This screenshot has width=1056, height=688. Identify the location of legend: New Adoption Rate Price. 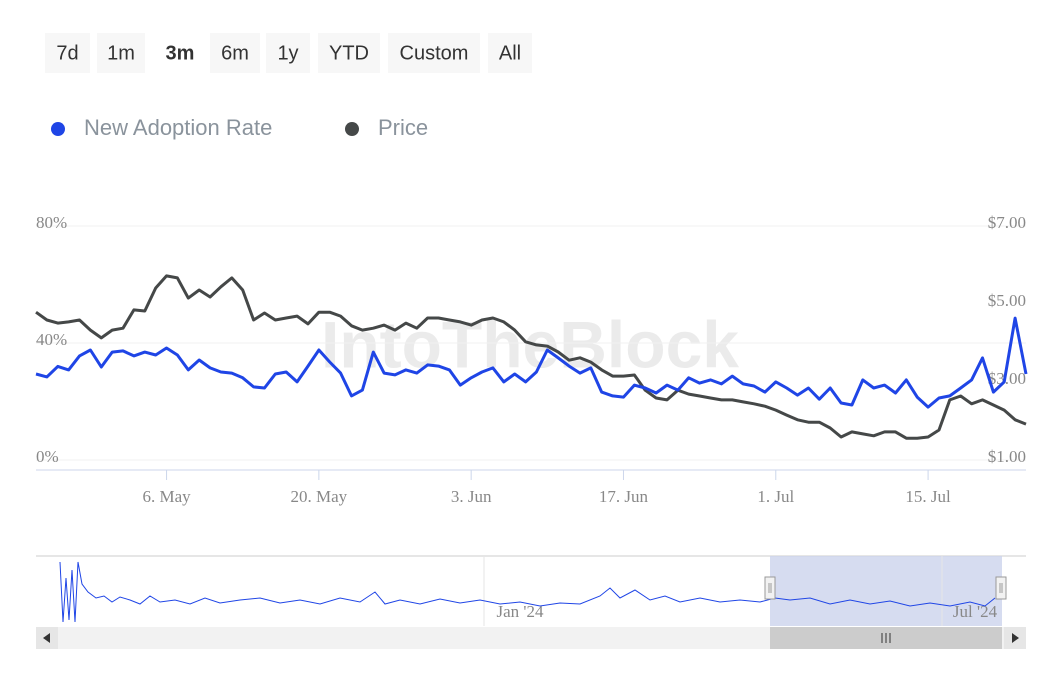
(239, 127).